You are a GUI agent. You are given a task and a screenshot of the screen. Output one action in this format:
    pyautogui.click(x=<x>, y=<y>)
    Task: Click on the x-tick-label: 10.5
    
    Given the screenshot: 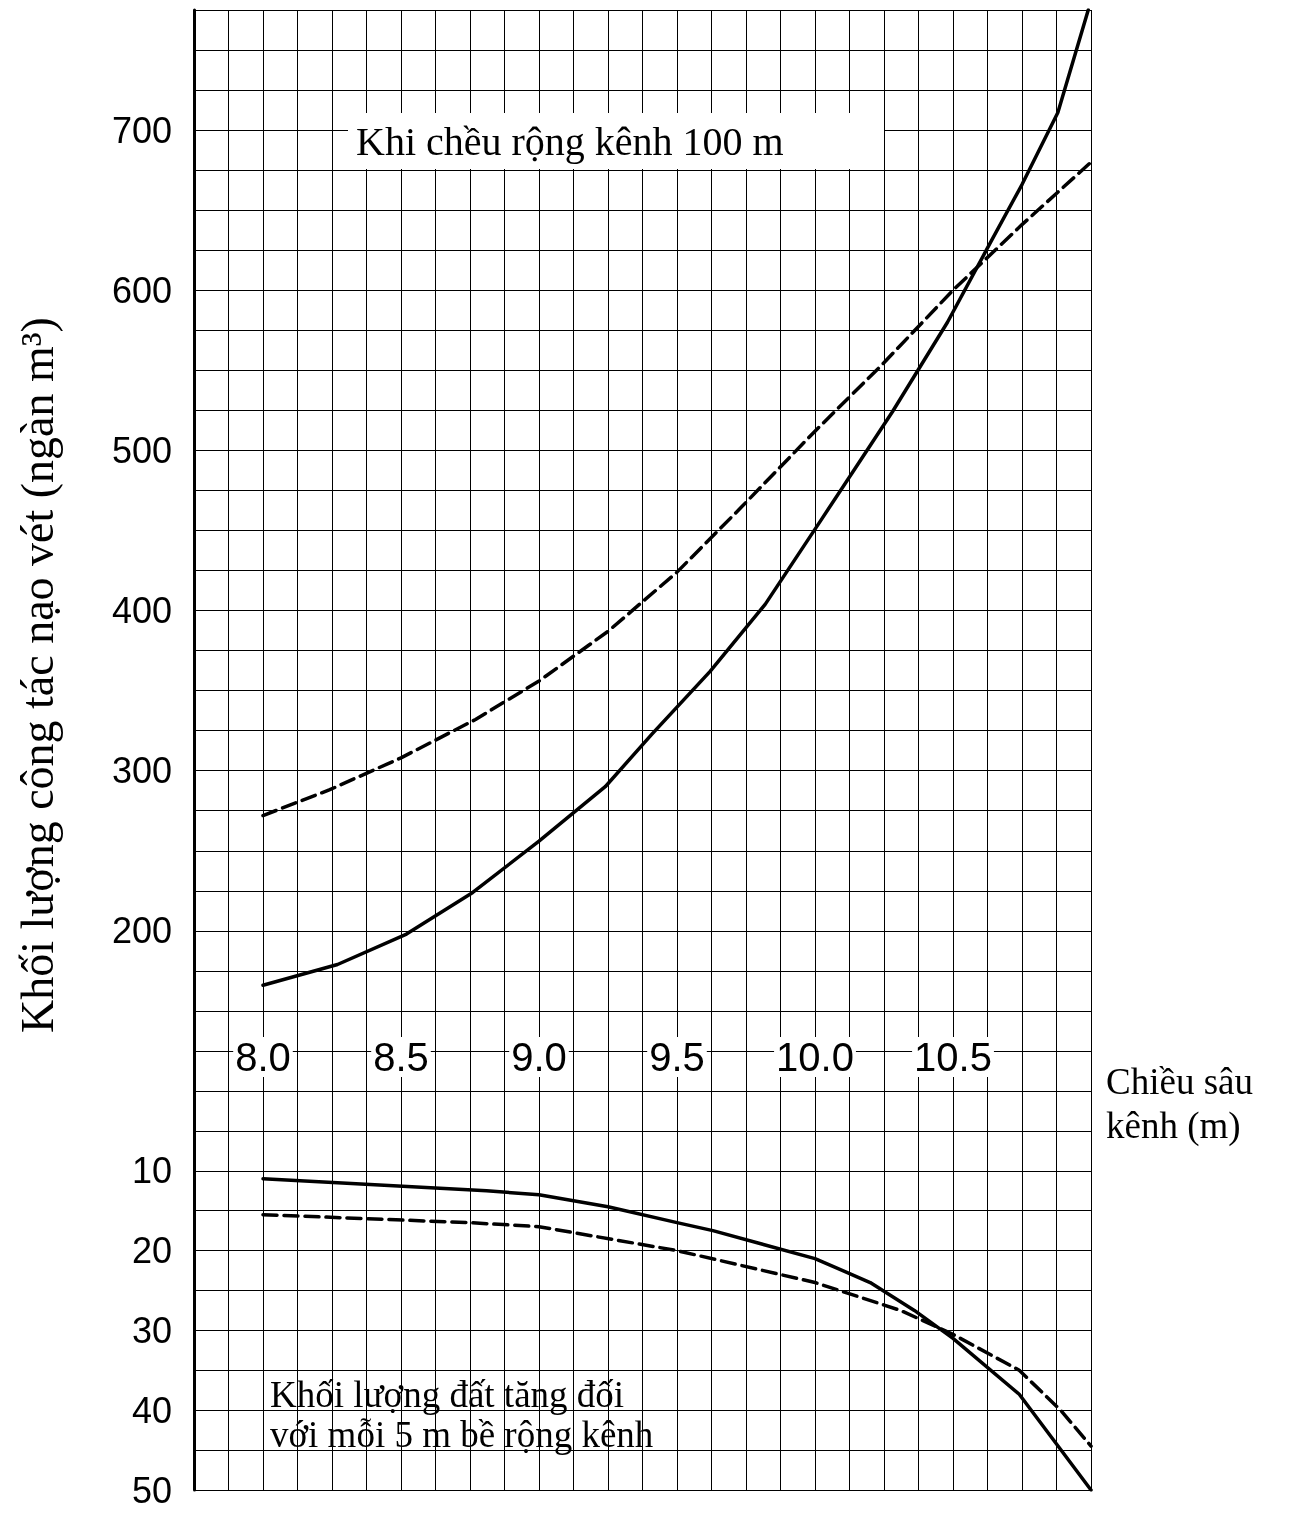 What is the action you would take?
    pyautogui.click(x=953, y=1057)
    